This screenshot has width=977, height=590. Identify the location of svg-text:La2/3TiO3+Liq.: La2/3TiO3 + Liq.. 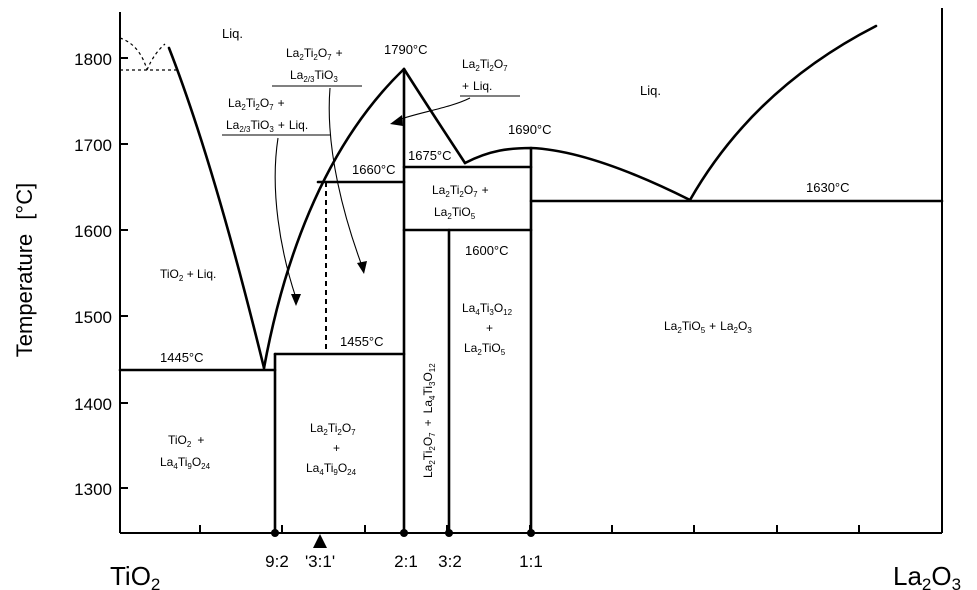
(267, 126).